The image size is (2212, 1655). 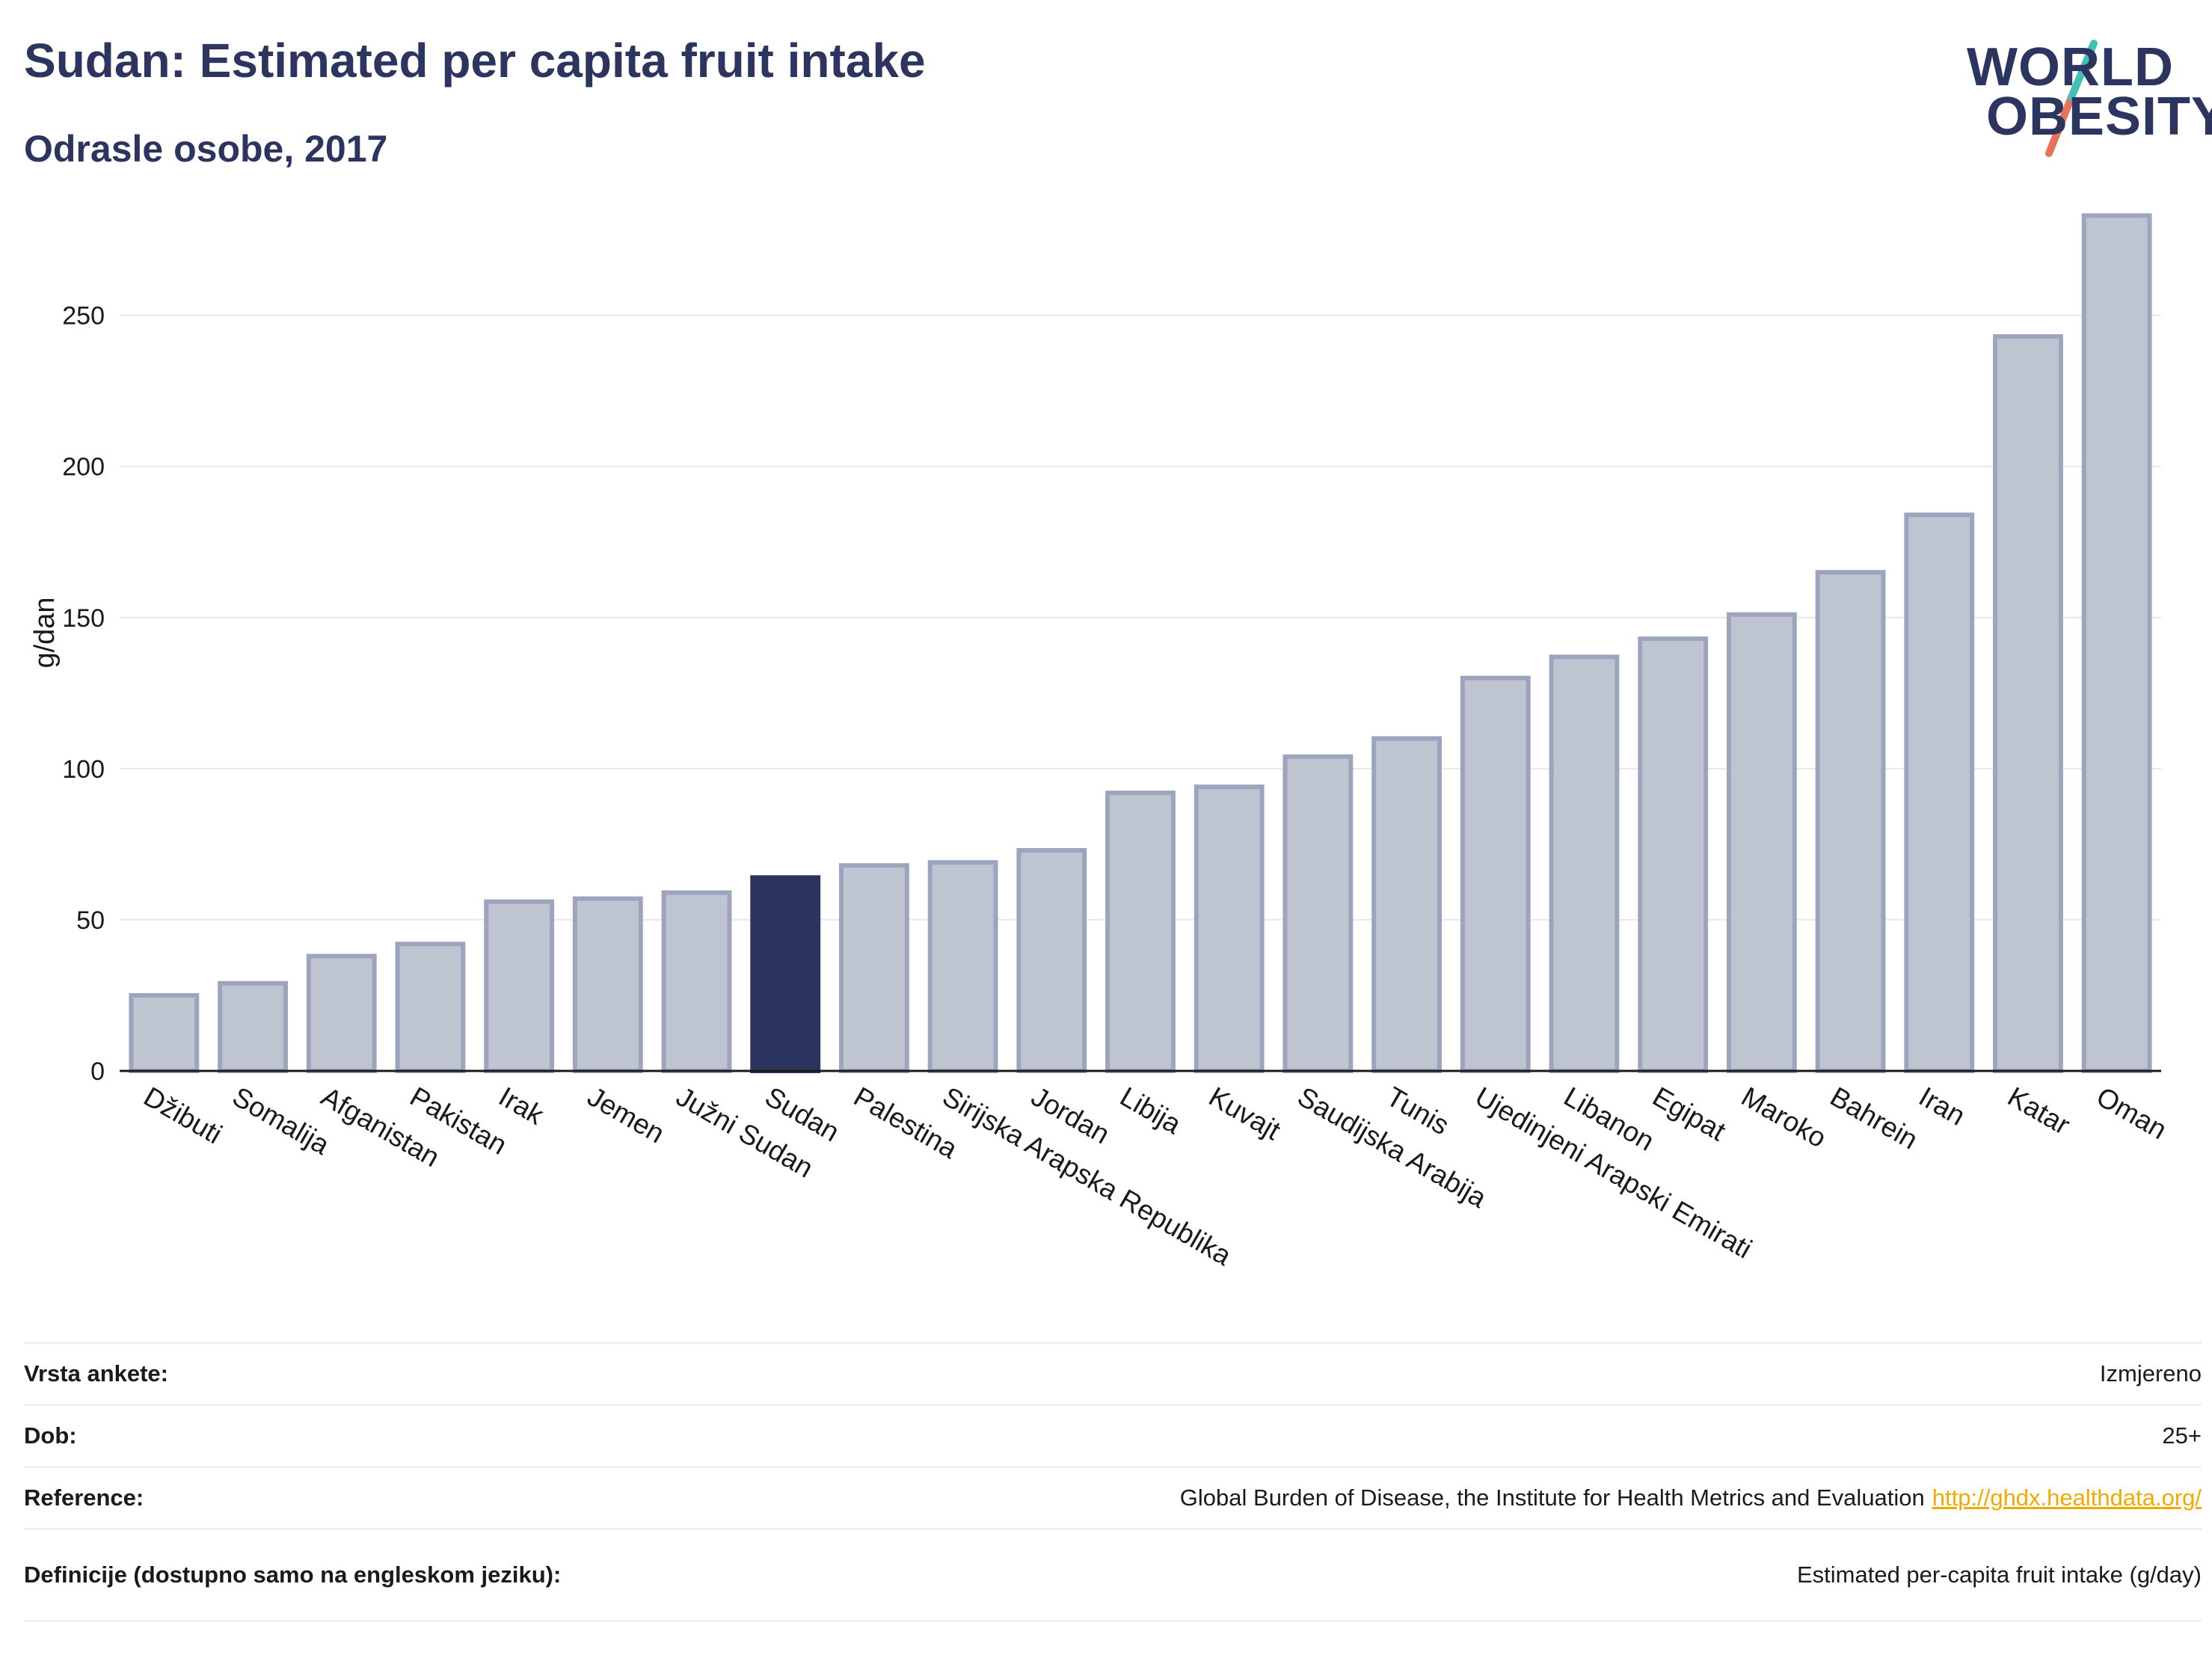 What do you see at coordinates (1783, 1117) in the screenshot?
I see `x-tick-label: Maroko` at bounding box center [1783, 1117].